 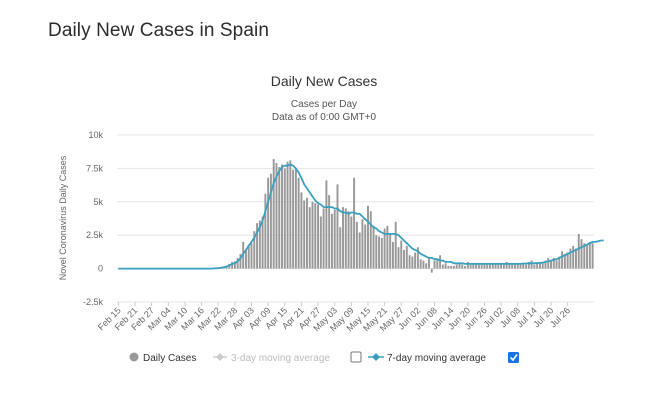 I want to click on checkbox-3-day-average, so click(x=356, y=357).